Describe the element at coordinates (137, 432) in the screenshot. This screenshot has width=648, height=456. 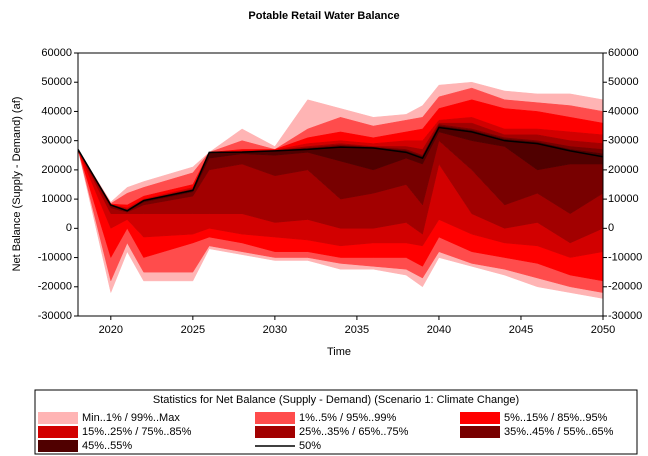
I see `legend-label: 15%..25% / 75%..85%` at that location.